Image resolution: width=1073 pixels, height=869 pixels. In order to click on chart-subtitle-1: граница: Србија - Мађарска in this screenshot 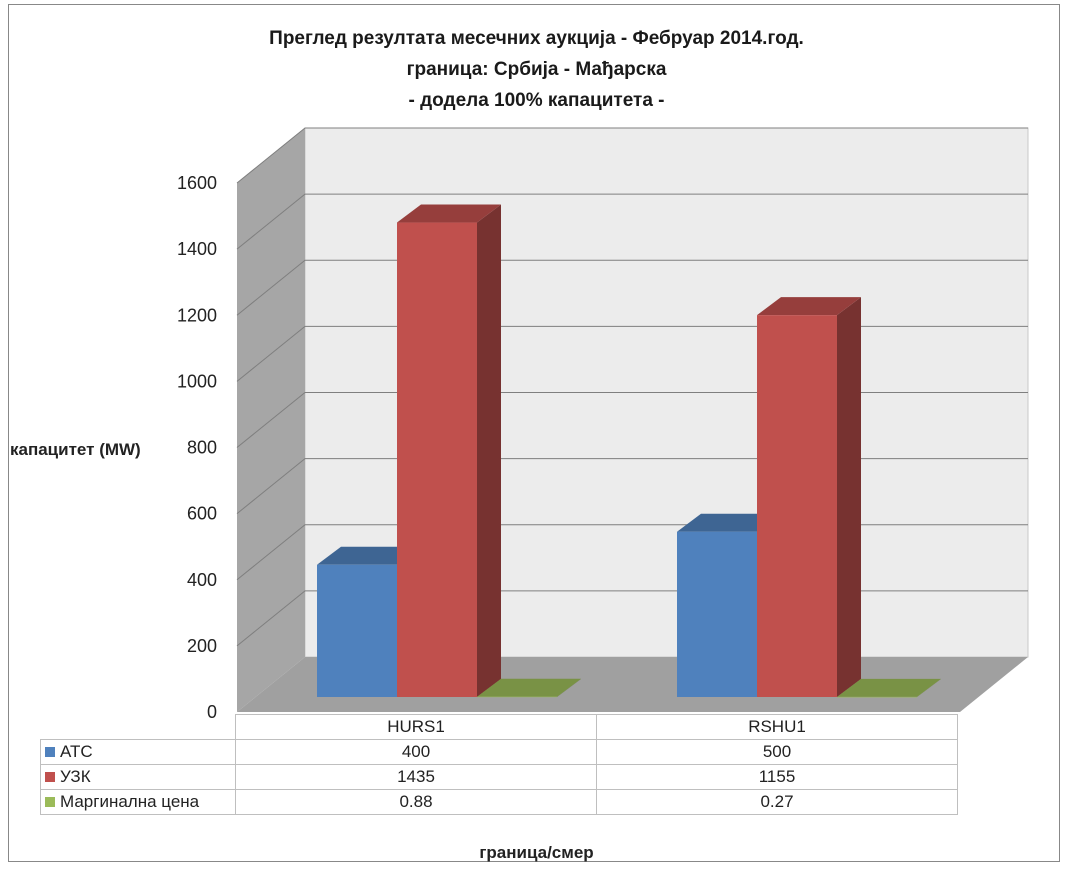, I will do `click(536, 69)`.